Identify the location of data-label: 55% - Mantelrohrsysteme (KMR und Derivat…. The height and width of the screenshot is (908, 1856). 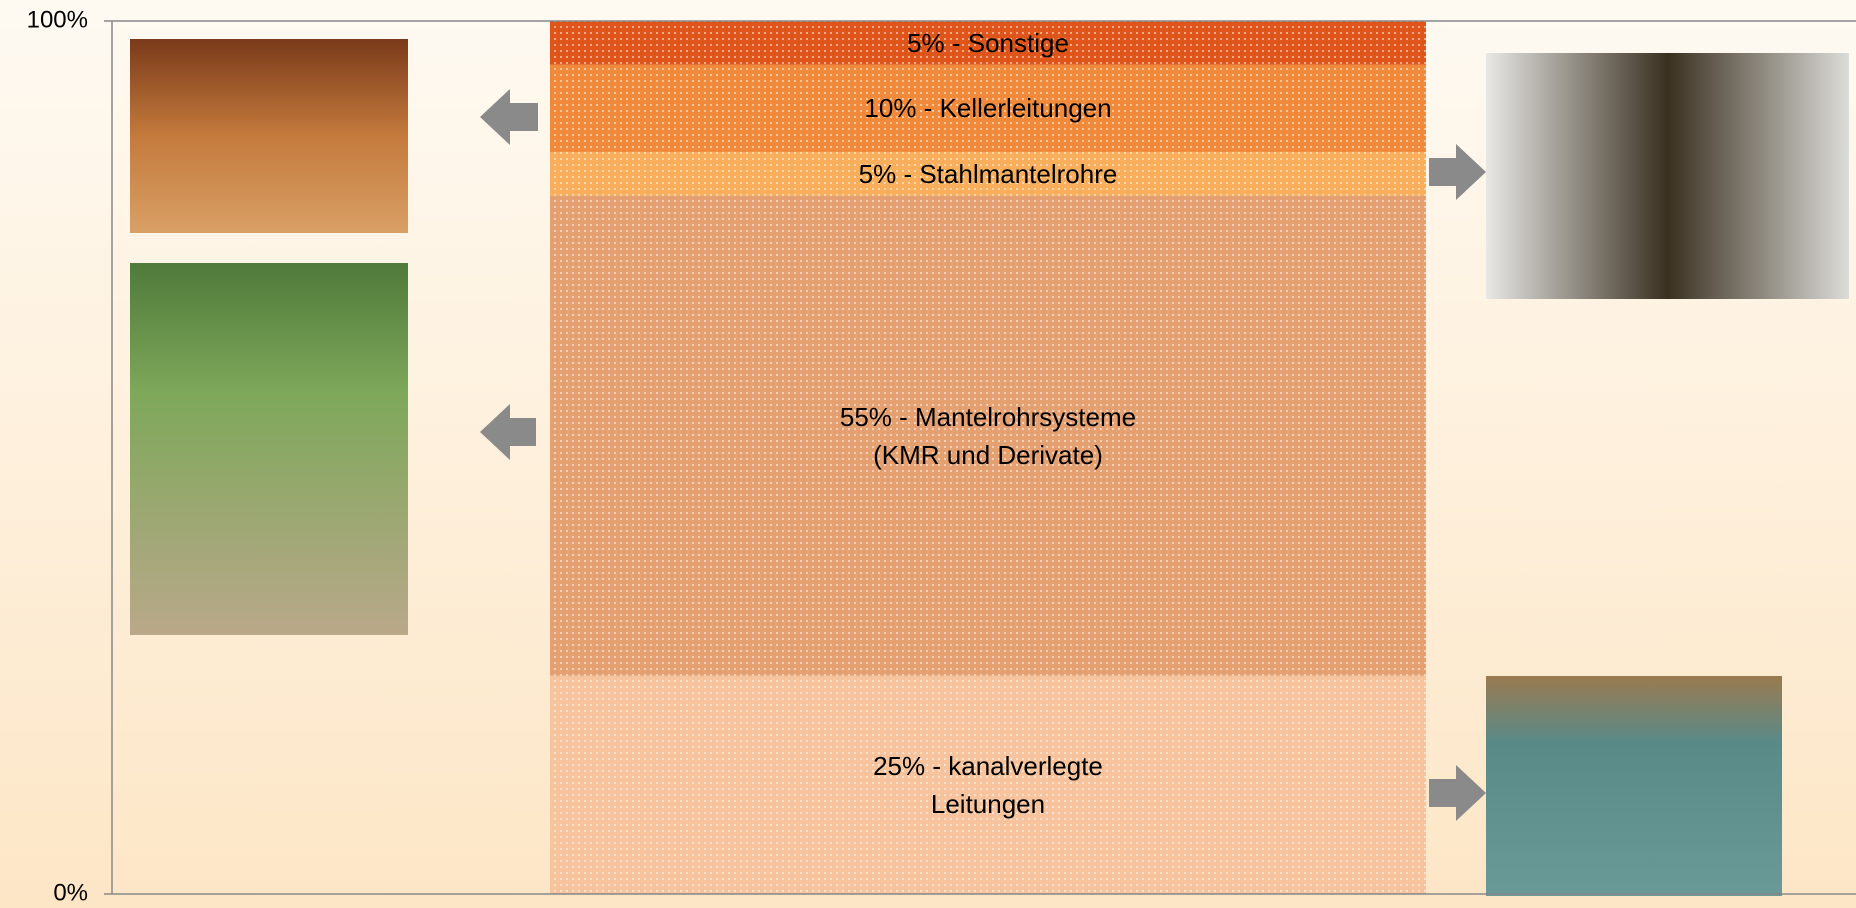
(988, 435).